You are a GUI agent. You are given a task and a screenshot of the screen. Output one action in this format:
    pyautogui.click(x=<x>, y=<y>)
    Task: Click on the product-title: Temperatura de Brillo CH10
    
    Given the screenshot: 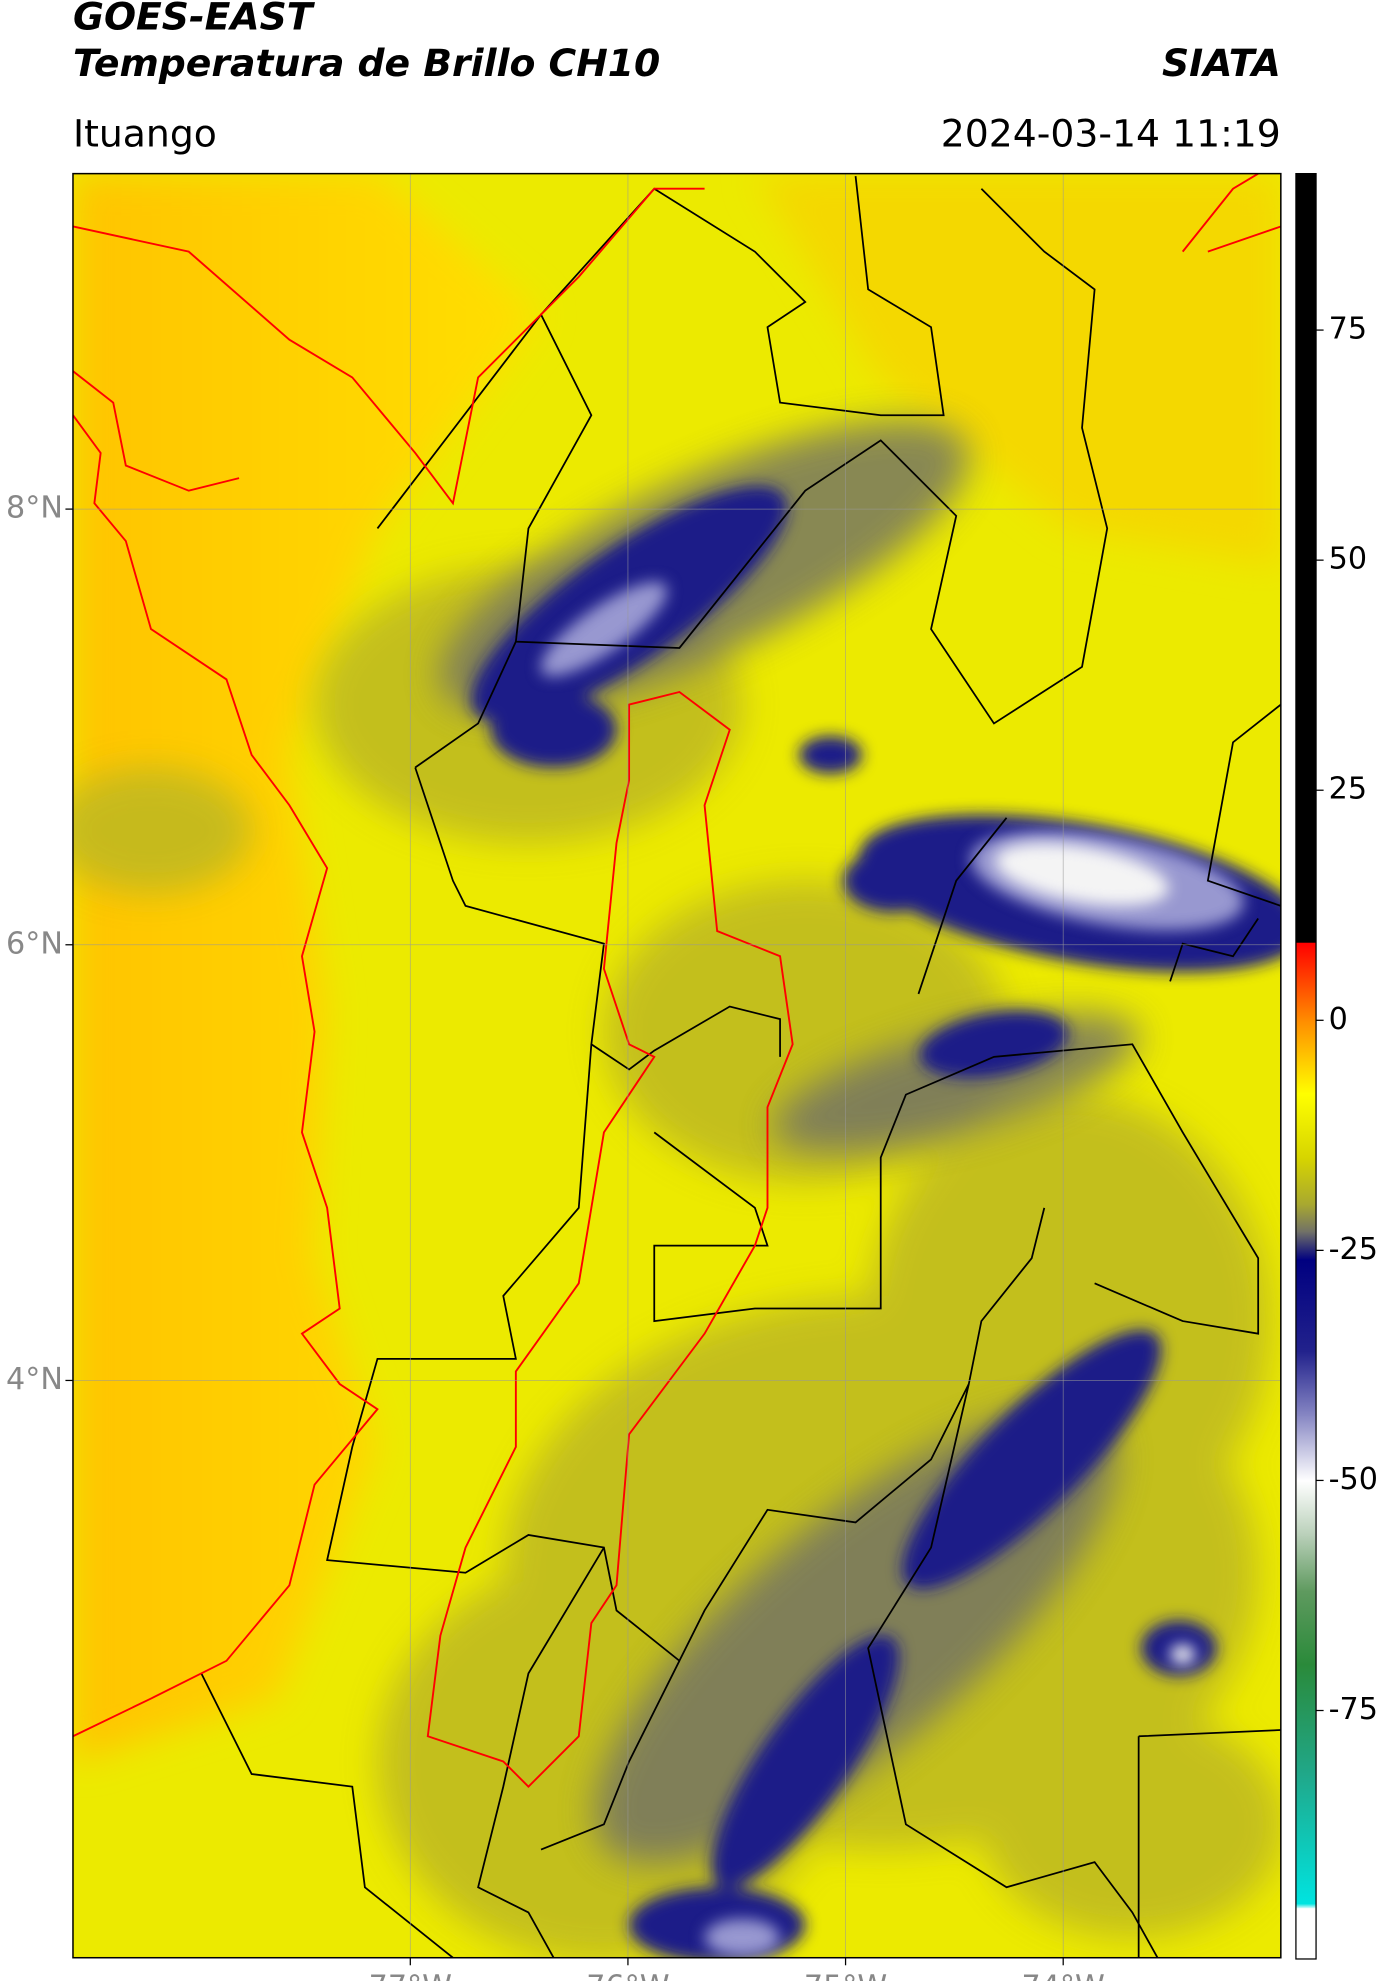 What is the action you would take?
    pyautogui.click(x=366, y=63)
    